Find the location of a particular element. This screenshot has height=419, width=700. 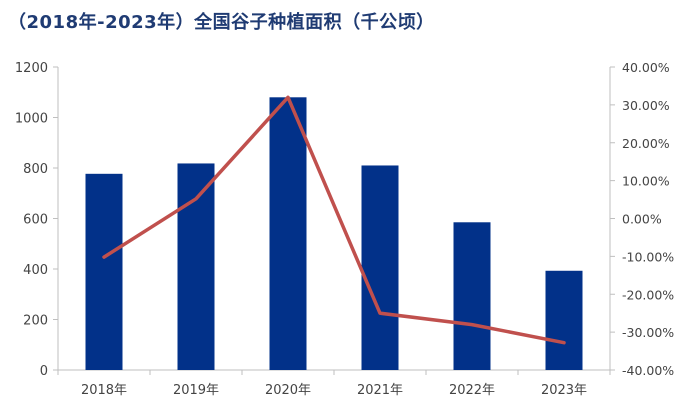

y2-tick-label: 30.00% is located at coordinates (646, 105).